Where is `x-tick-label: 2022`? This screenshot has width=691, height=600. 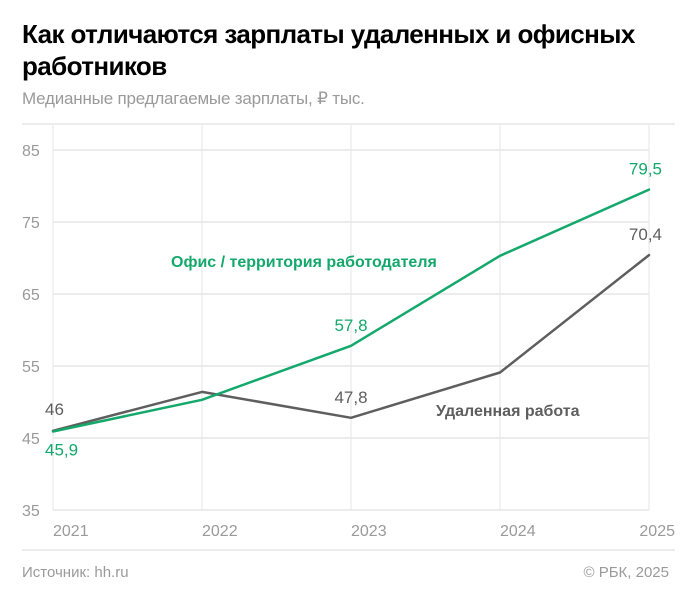
x-tick-label: 2022 is located at coordinates (220, 531).